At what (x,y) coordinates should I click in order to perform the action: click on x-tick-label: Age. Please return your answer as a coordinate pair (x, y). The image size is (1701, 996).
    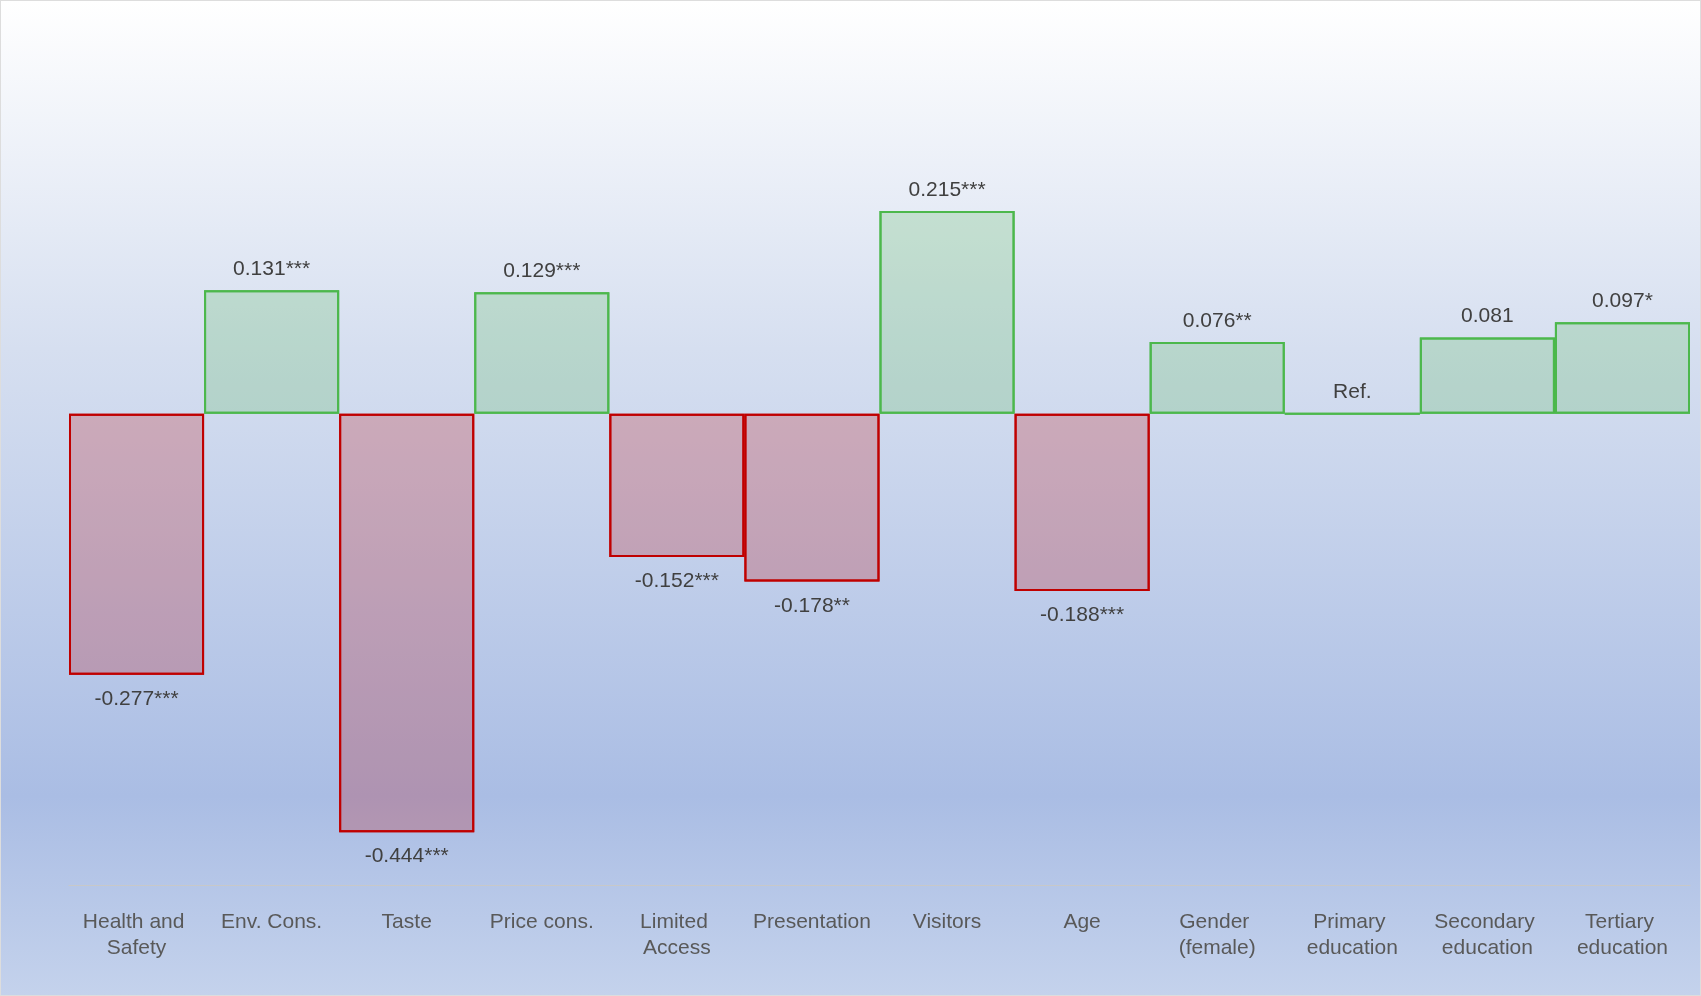
    Looking at the image, I should click on (1082, 920).